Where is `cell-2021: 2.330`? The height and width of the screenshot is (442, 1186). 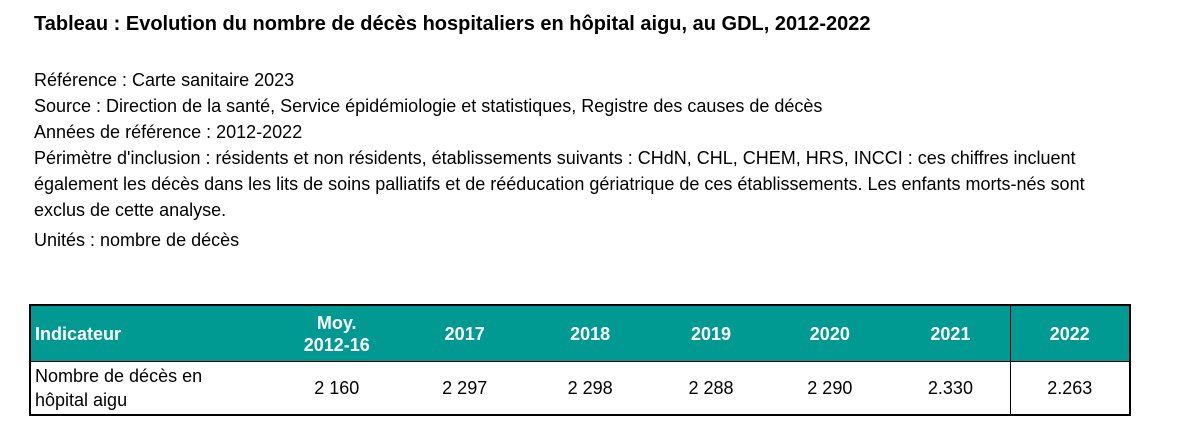
cell-2021: 2.330 is located at coordinates (950, 388).